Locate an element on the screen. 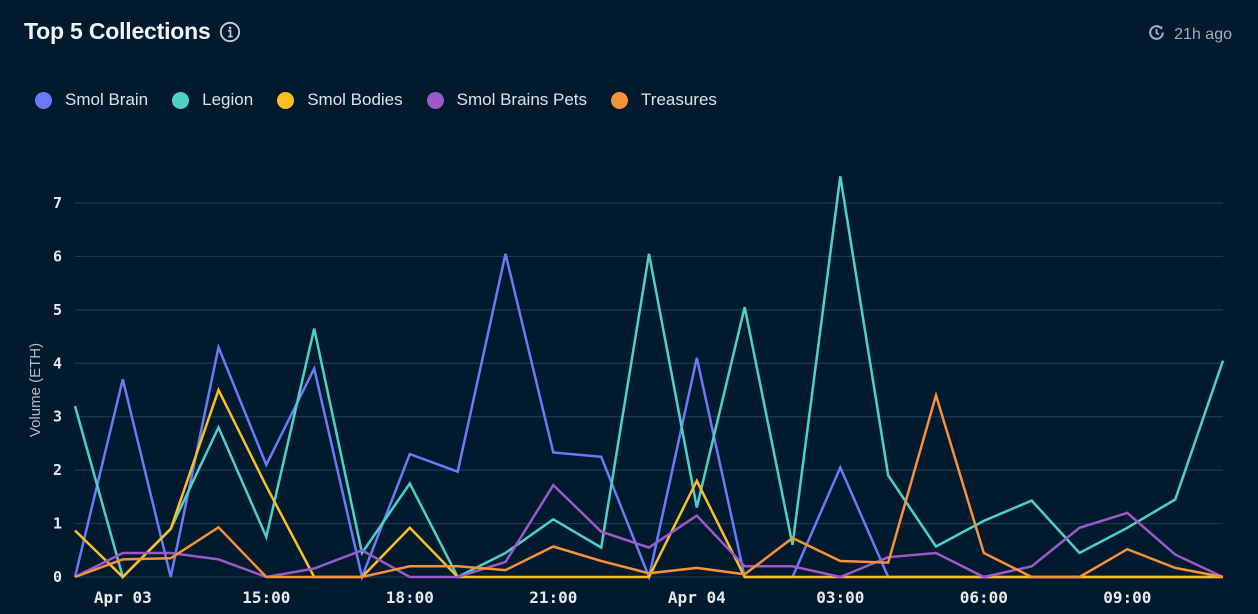 The width and height of the screenshot is (1258, 614). y-axis-label: Volume (ETH) is located at coordinates (35, 390).